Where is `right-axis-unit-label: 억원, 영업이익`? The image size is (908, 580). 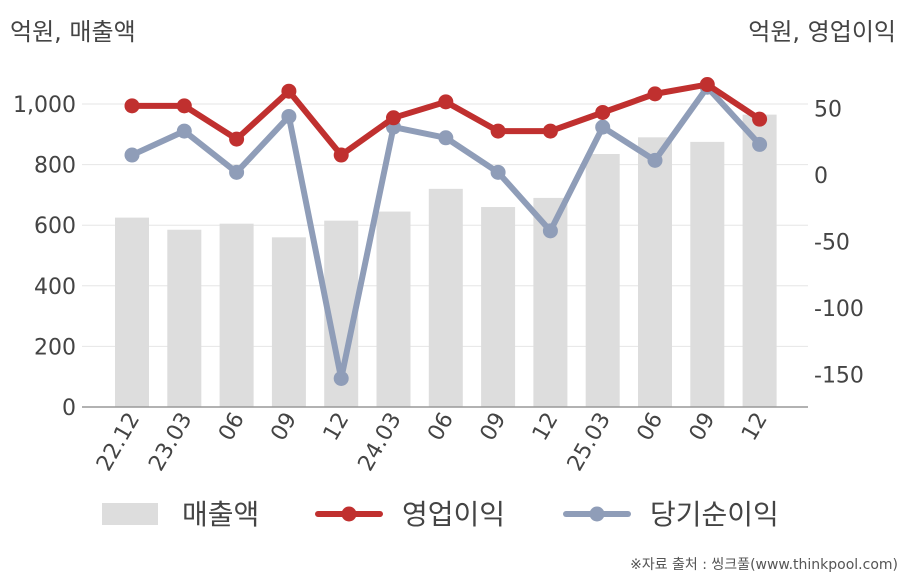 right-axis-unit-label: 억원, 영업이익 is located at coordinates (822, 32).